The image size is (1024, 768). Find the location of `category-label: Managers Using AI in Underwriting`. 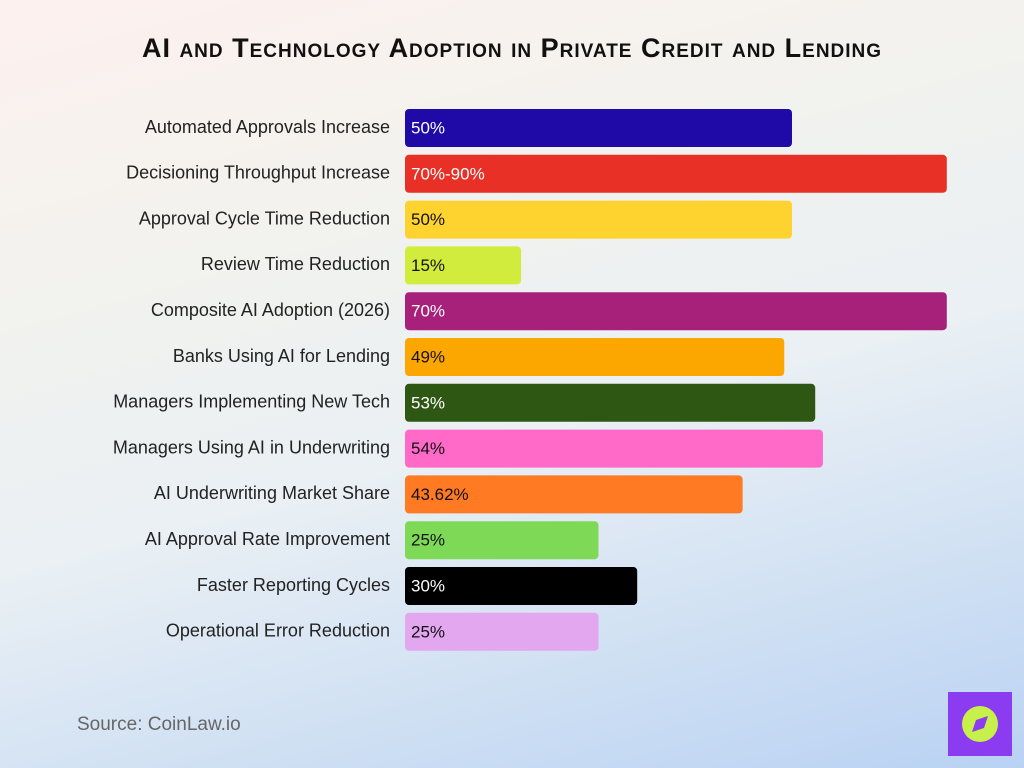

category-label: Managers Using AI in Underwriting is located at coordinates (251, 447).